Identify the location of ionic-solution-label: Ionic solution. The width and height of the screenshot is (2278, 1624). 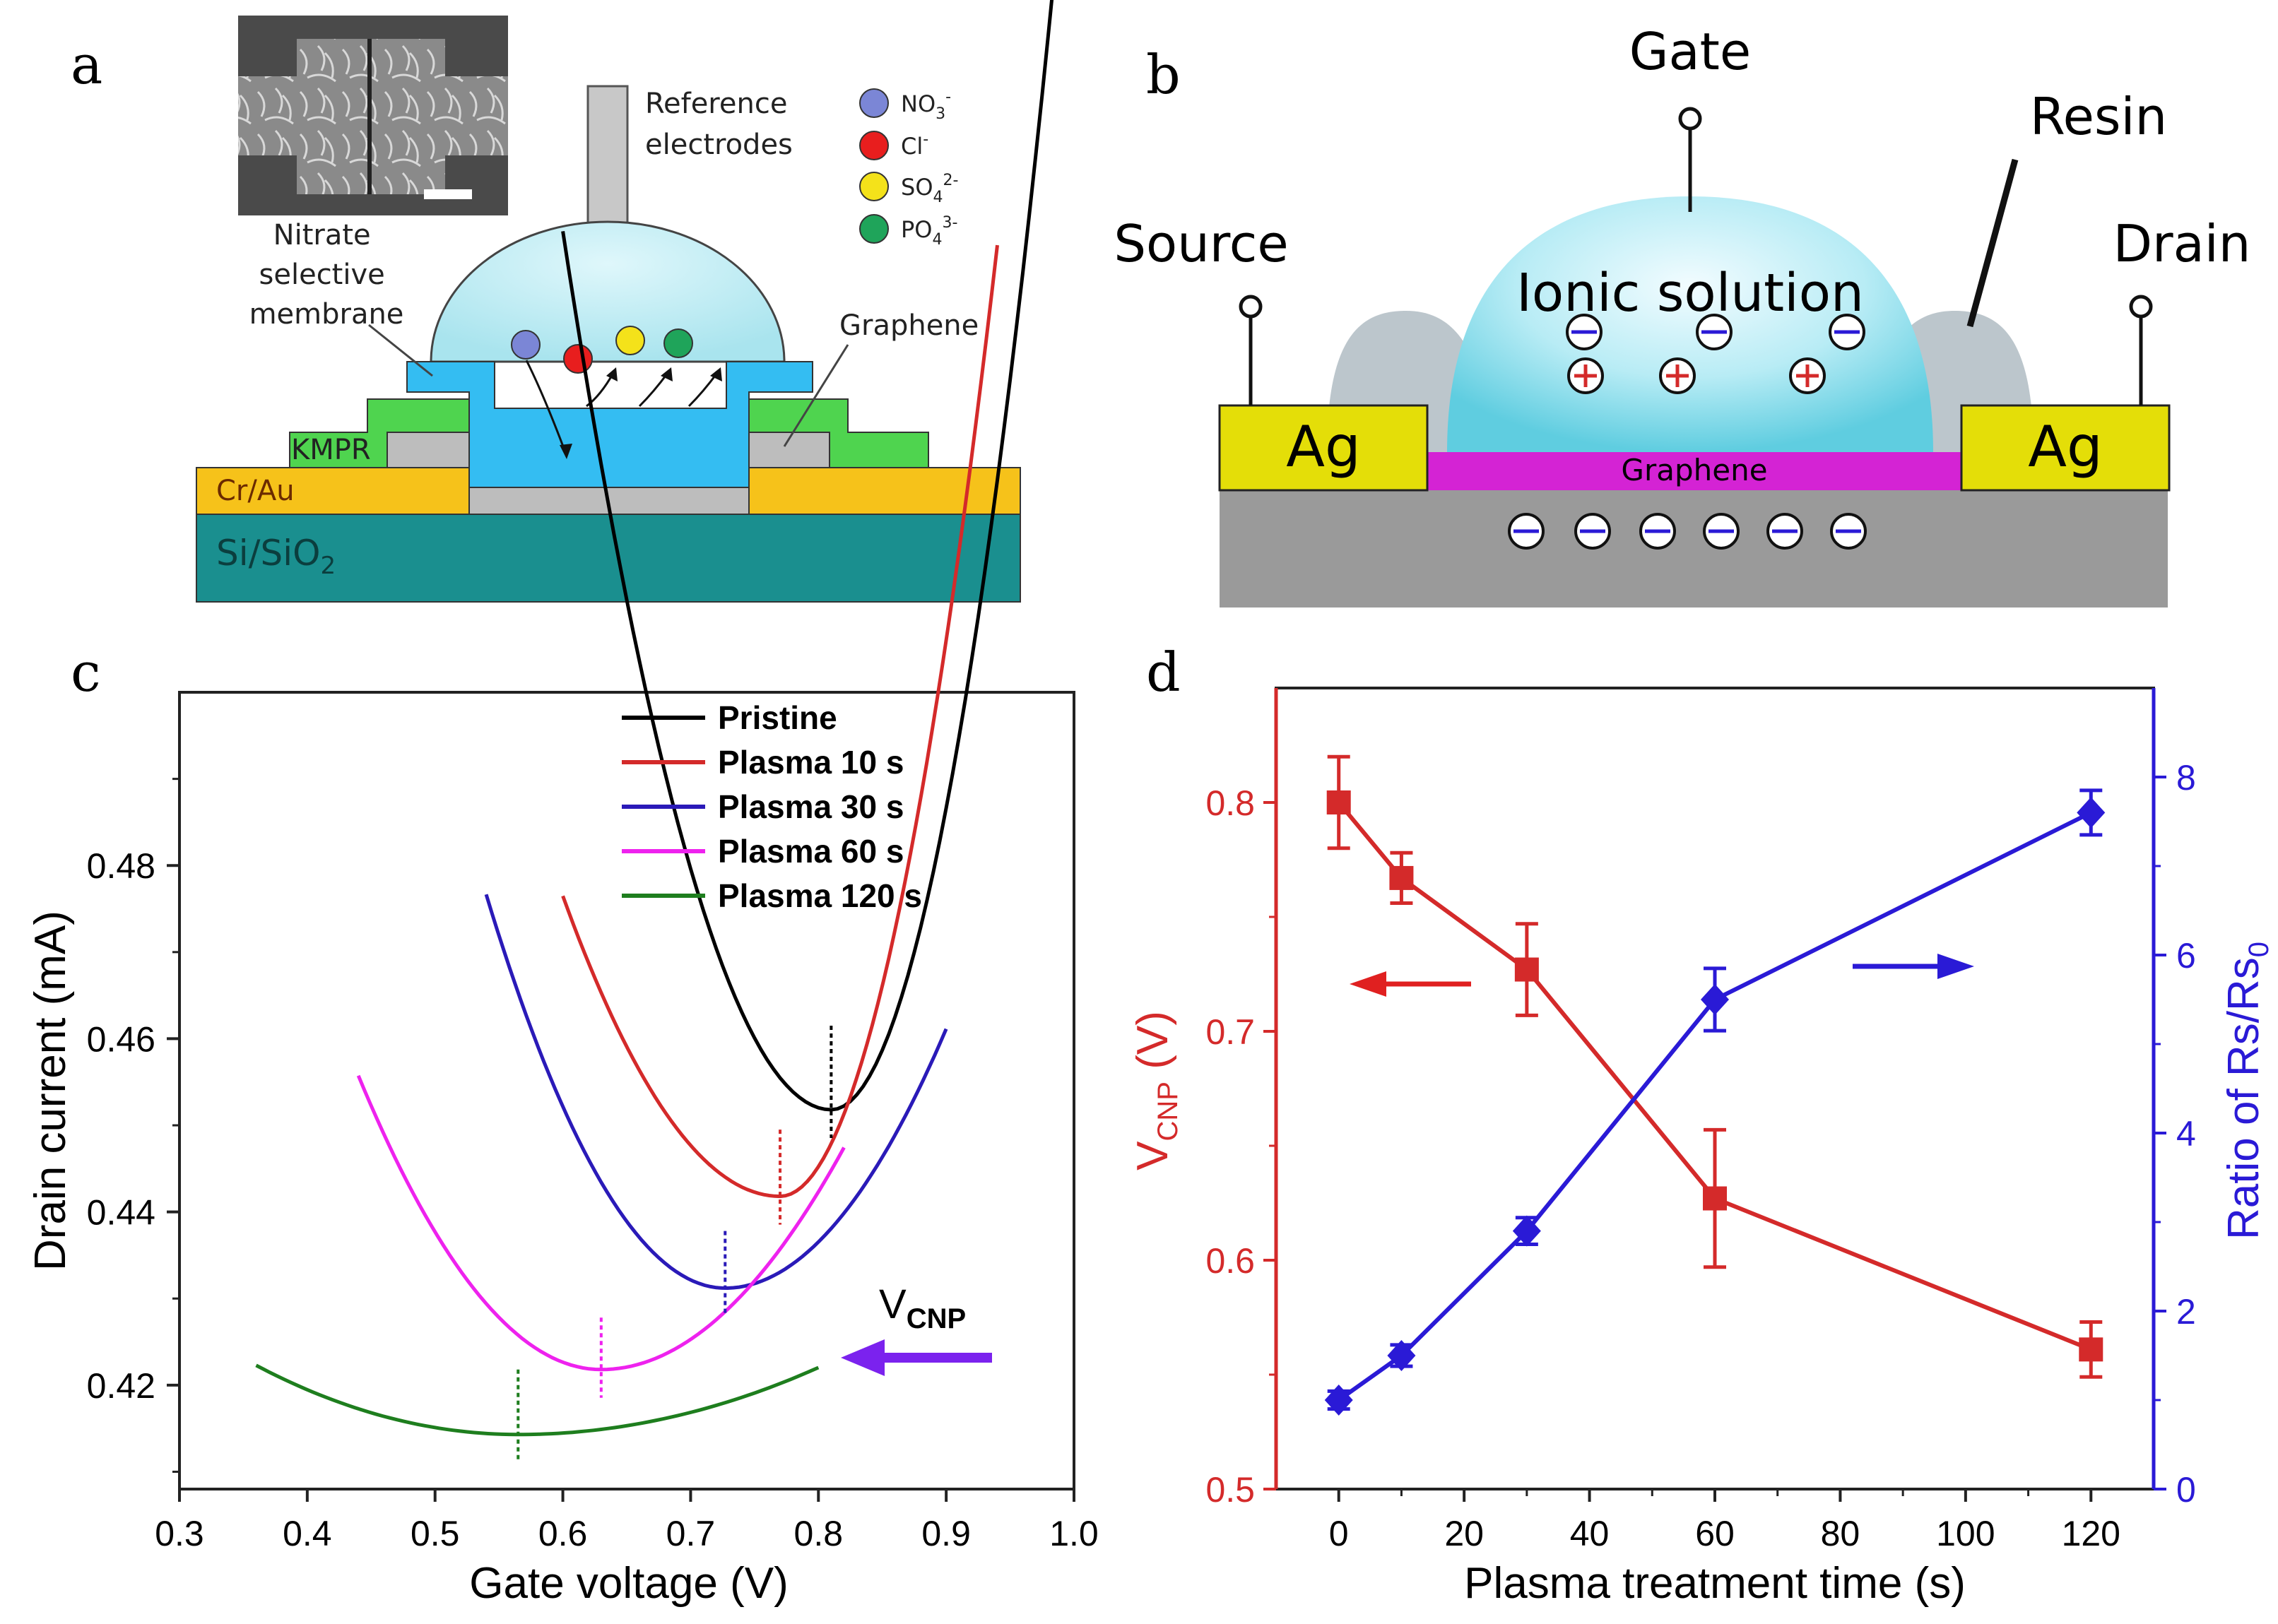
(1690, 293).